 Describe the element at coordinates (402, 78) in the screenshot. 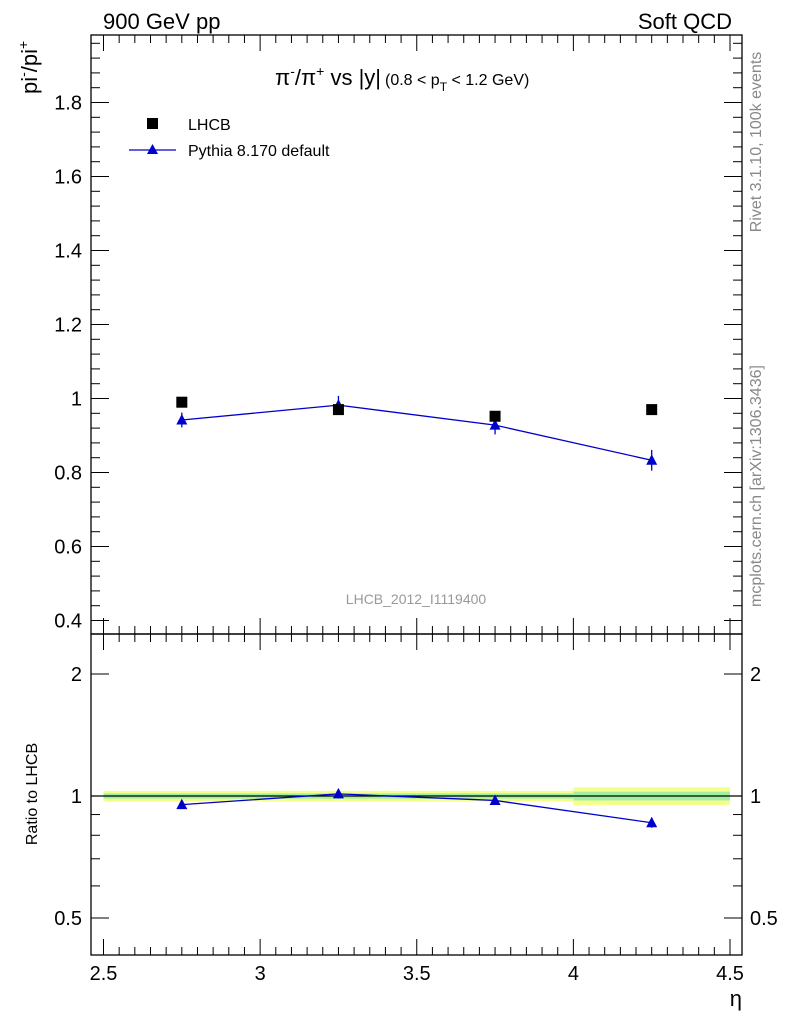

I see `main-plot-title: π-/π+ vs |y| (0.8 < pT < 1.2 GeV)` at that location.